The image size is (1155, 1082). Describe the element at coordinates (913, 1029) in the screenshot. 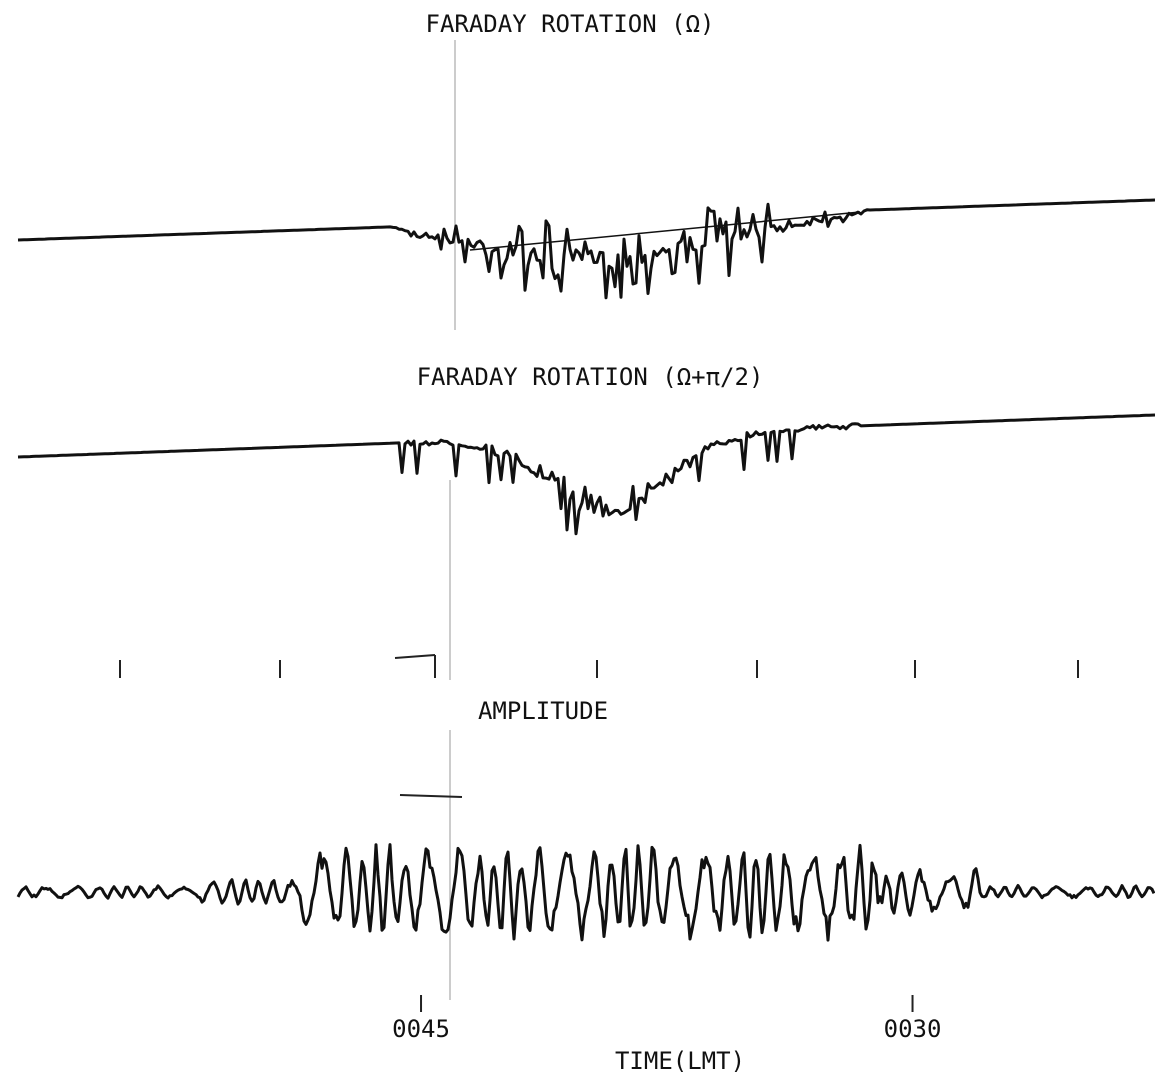

I see `x-tick-label: 0030` at that location.